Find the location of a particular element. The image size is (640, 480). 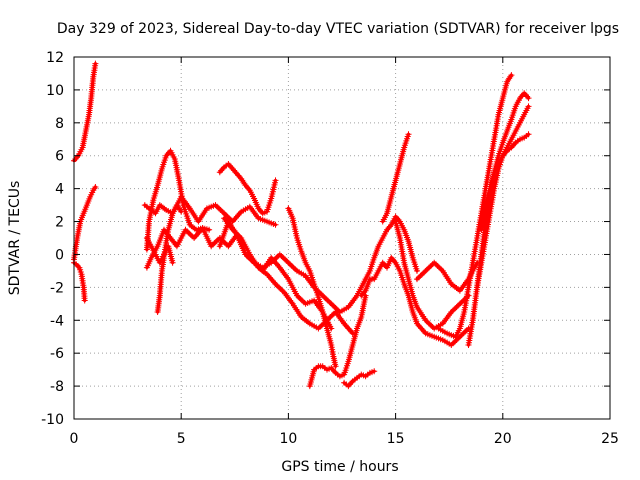

y-axis-label: SDTVAR / TECUs is located at coordinates (15, 238).